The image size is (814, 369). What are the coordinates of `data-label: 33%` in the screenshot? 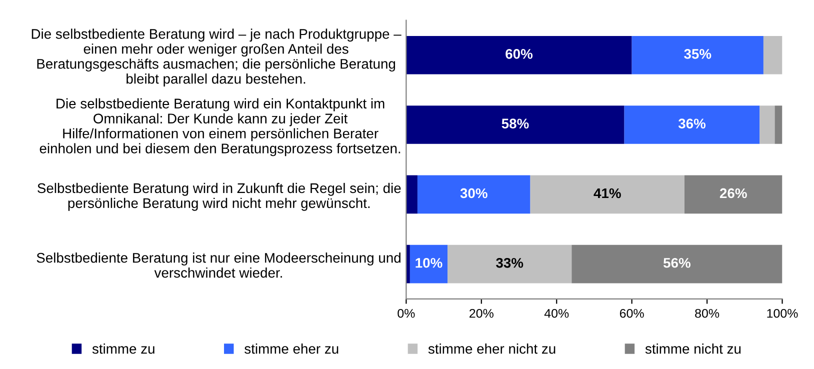 It's located at (510, 263).